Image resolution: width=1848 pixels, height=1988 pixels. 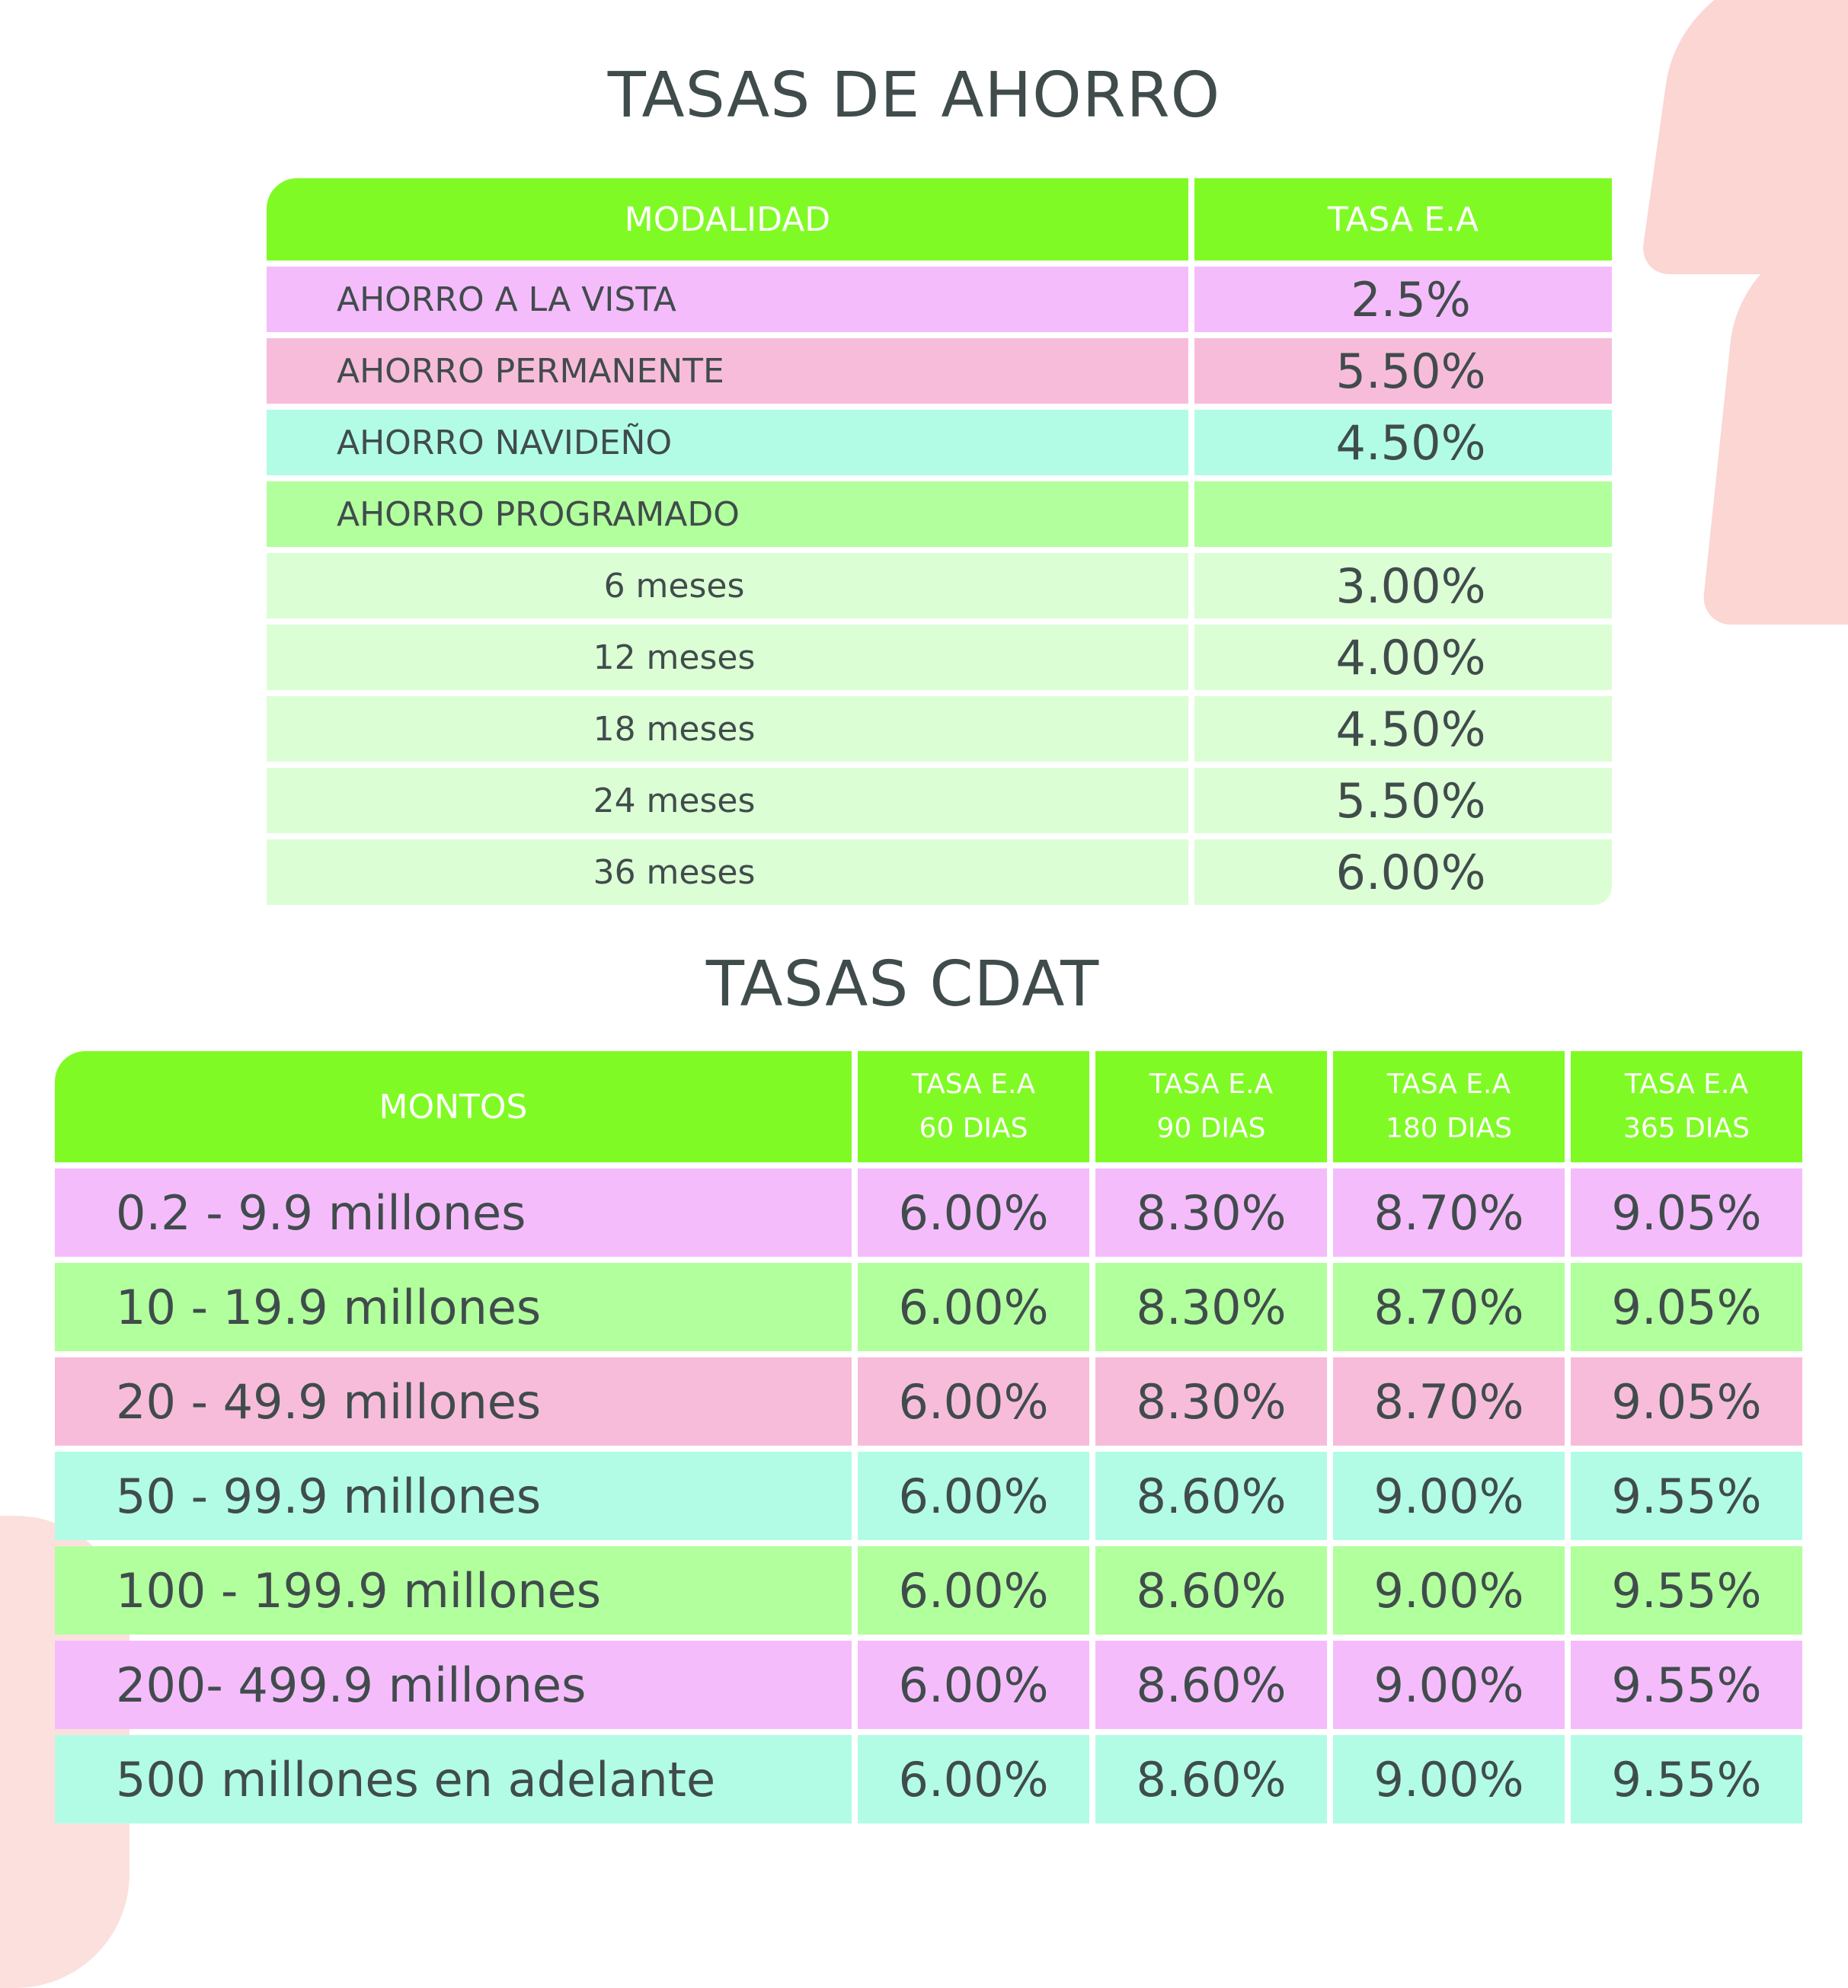 What do you see at coordinates (1686, 1107) in the screenshot?
I see `header-365-dias: TASA E.A 365 DIAS` at bounding box center [1686, 1107].